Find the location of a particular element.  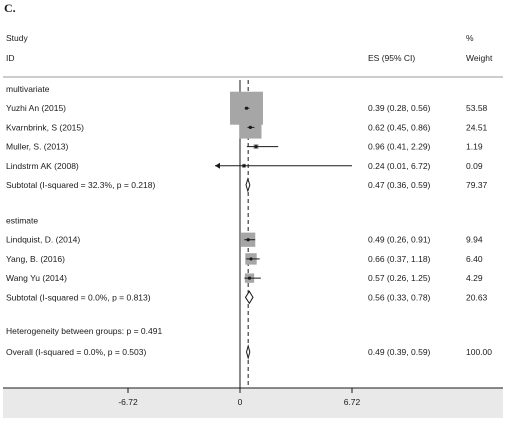

study-es-ci: 0.66 (0.37, 1.18) is located at coordinates (399, 259).